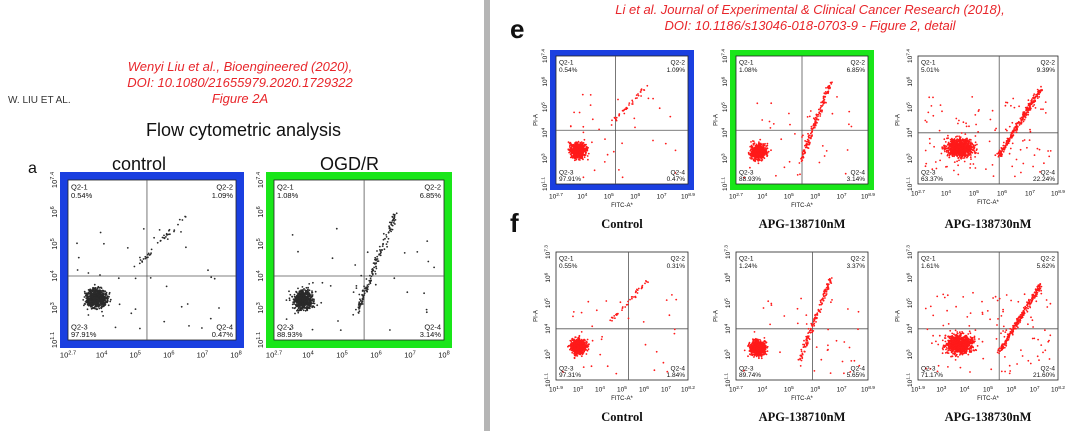 This screenshot has height=431, width=1080. Describe the element at coordinates (750, 179) in the screenshot. I see `quadrant-value-q3: 88.93%` at that location.